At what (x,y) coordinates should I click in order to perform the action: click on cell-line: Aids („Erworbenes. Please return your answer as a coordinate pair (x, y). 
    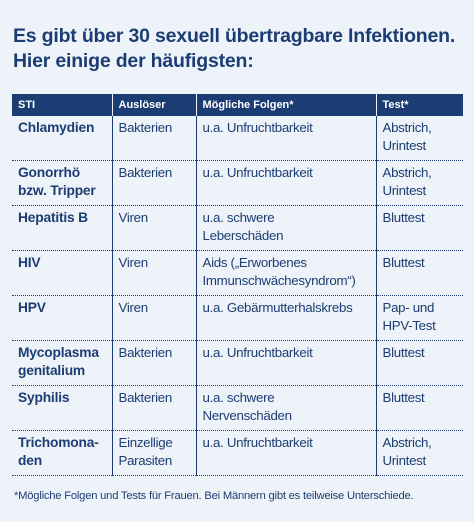
    Looking at the image, I should click on (255, 262).